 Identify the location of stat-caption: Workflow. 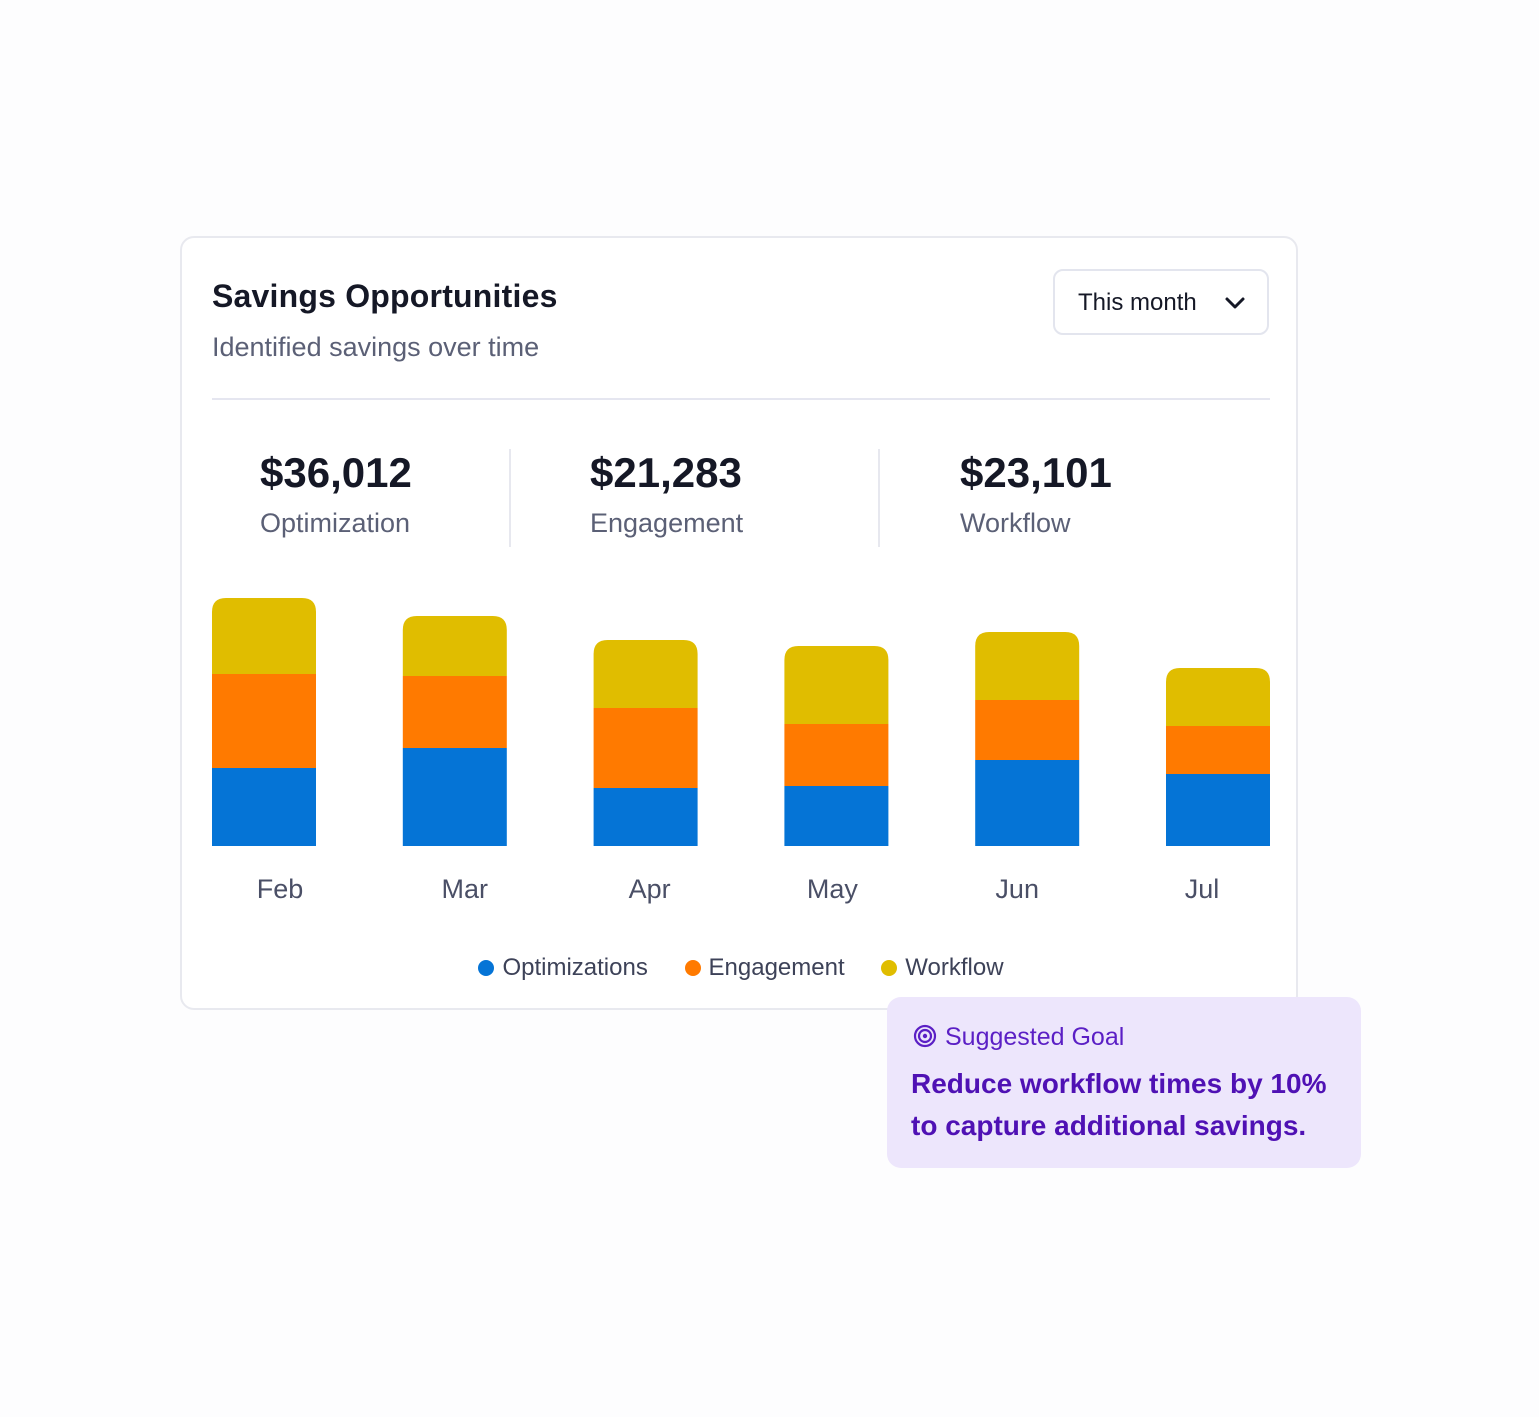
(1015, 523).